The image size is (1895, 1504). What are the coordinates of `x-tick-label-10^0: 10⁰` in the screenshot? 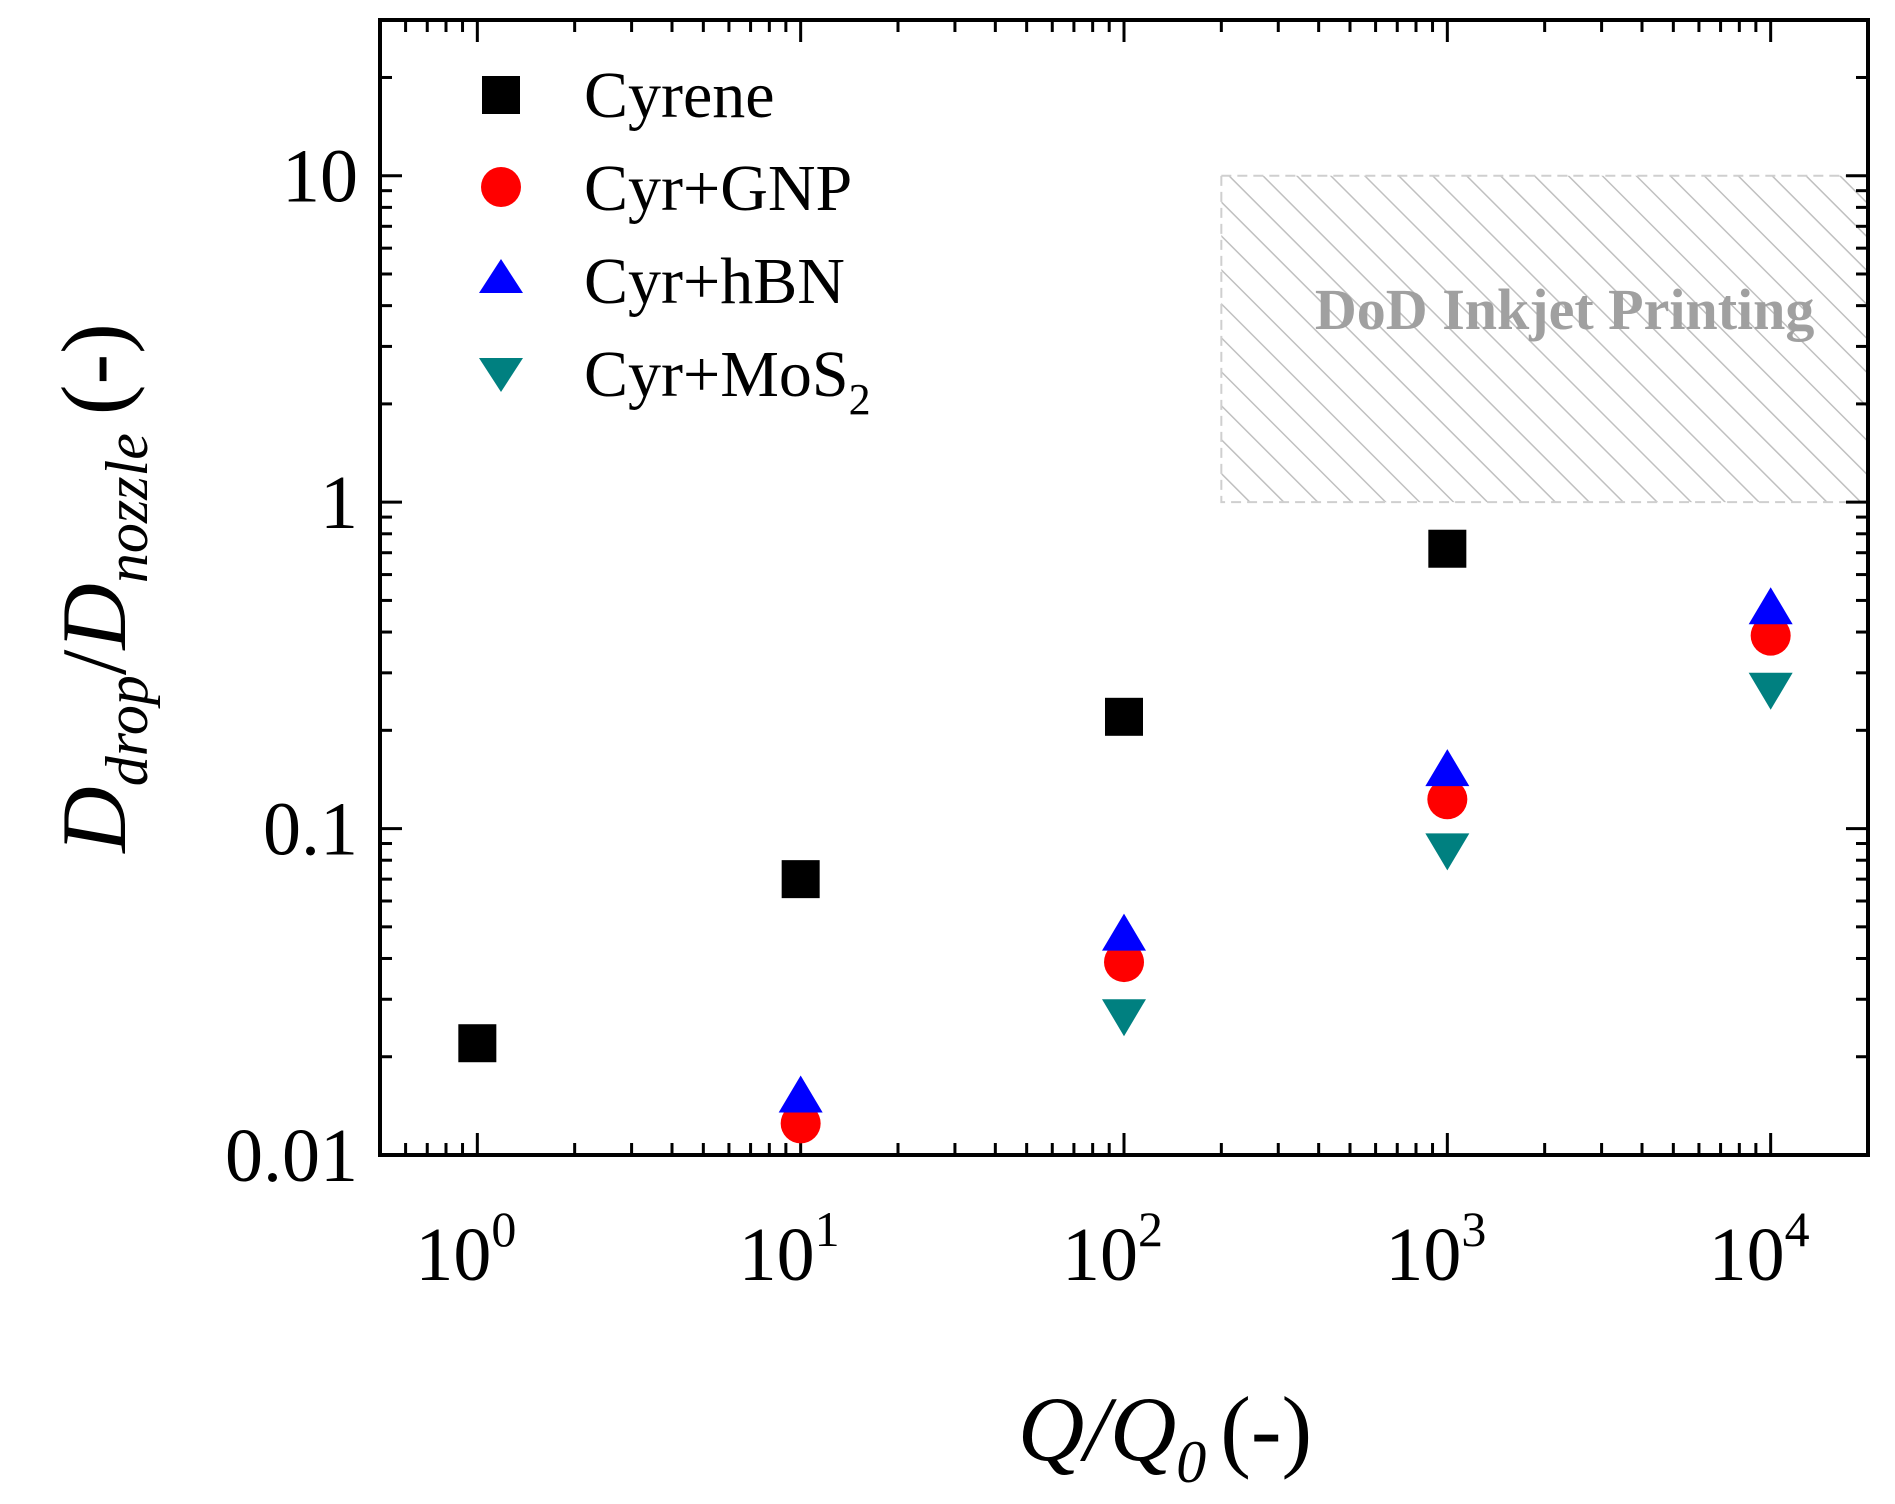 It's located at (465, 1249).